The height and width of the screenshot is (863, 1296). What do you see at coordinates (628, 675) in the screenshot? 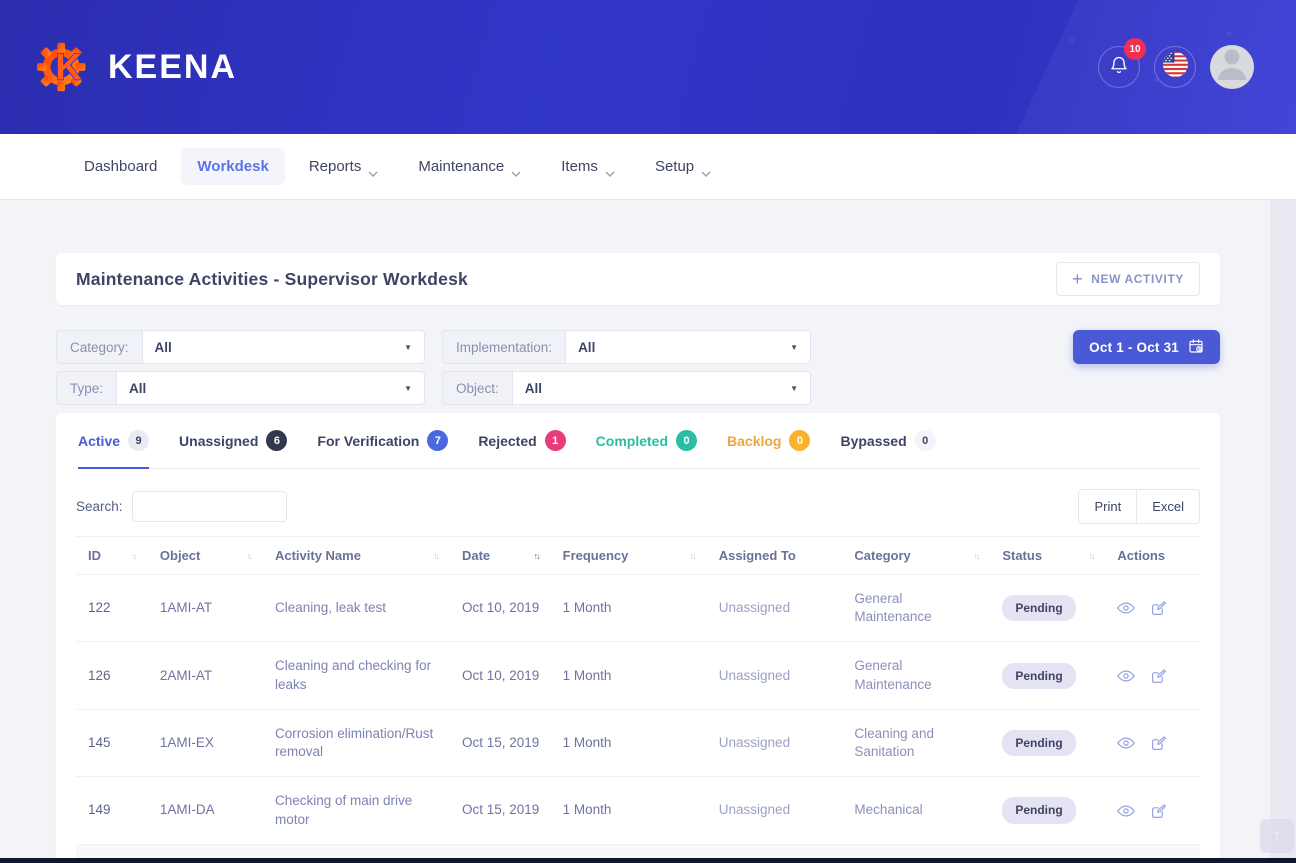
I see `cell-frequency: 1 Month` at bounding box center [628, 675].